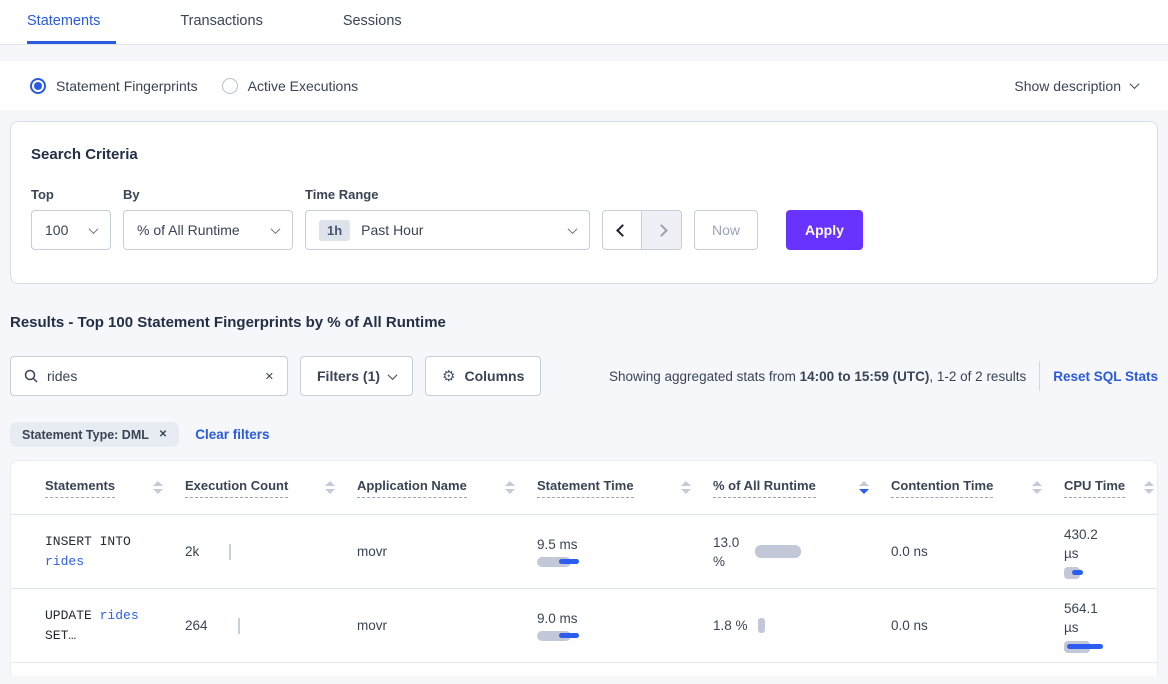  What do you see at coordinates (1110, 552) in the screenshot?
I see `cpu-time-cell: 430.2 µs` at bounding box center [1110, 552].